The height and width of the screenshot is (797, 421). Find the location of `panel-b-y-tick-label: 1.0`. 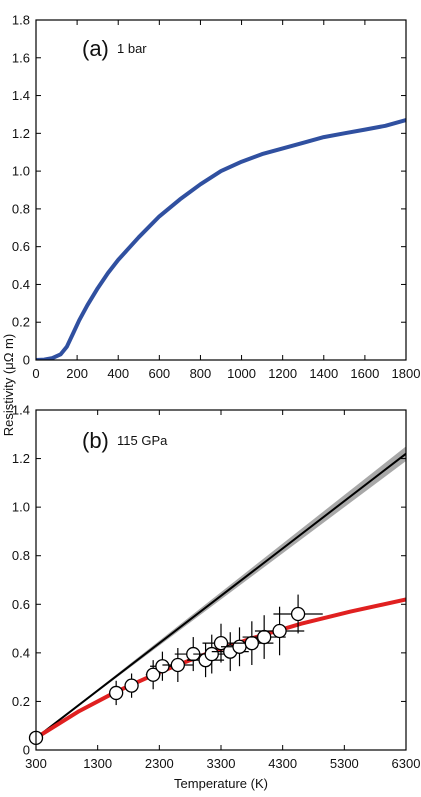

panel-b-y-tick-label: 1.0 is located at coordinates (21, 507).